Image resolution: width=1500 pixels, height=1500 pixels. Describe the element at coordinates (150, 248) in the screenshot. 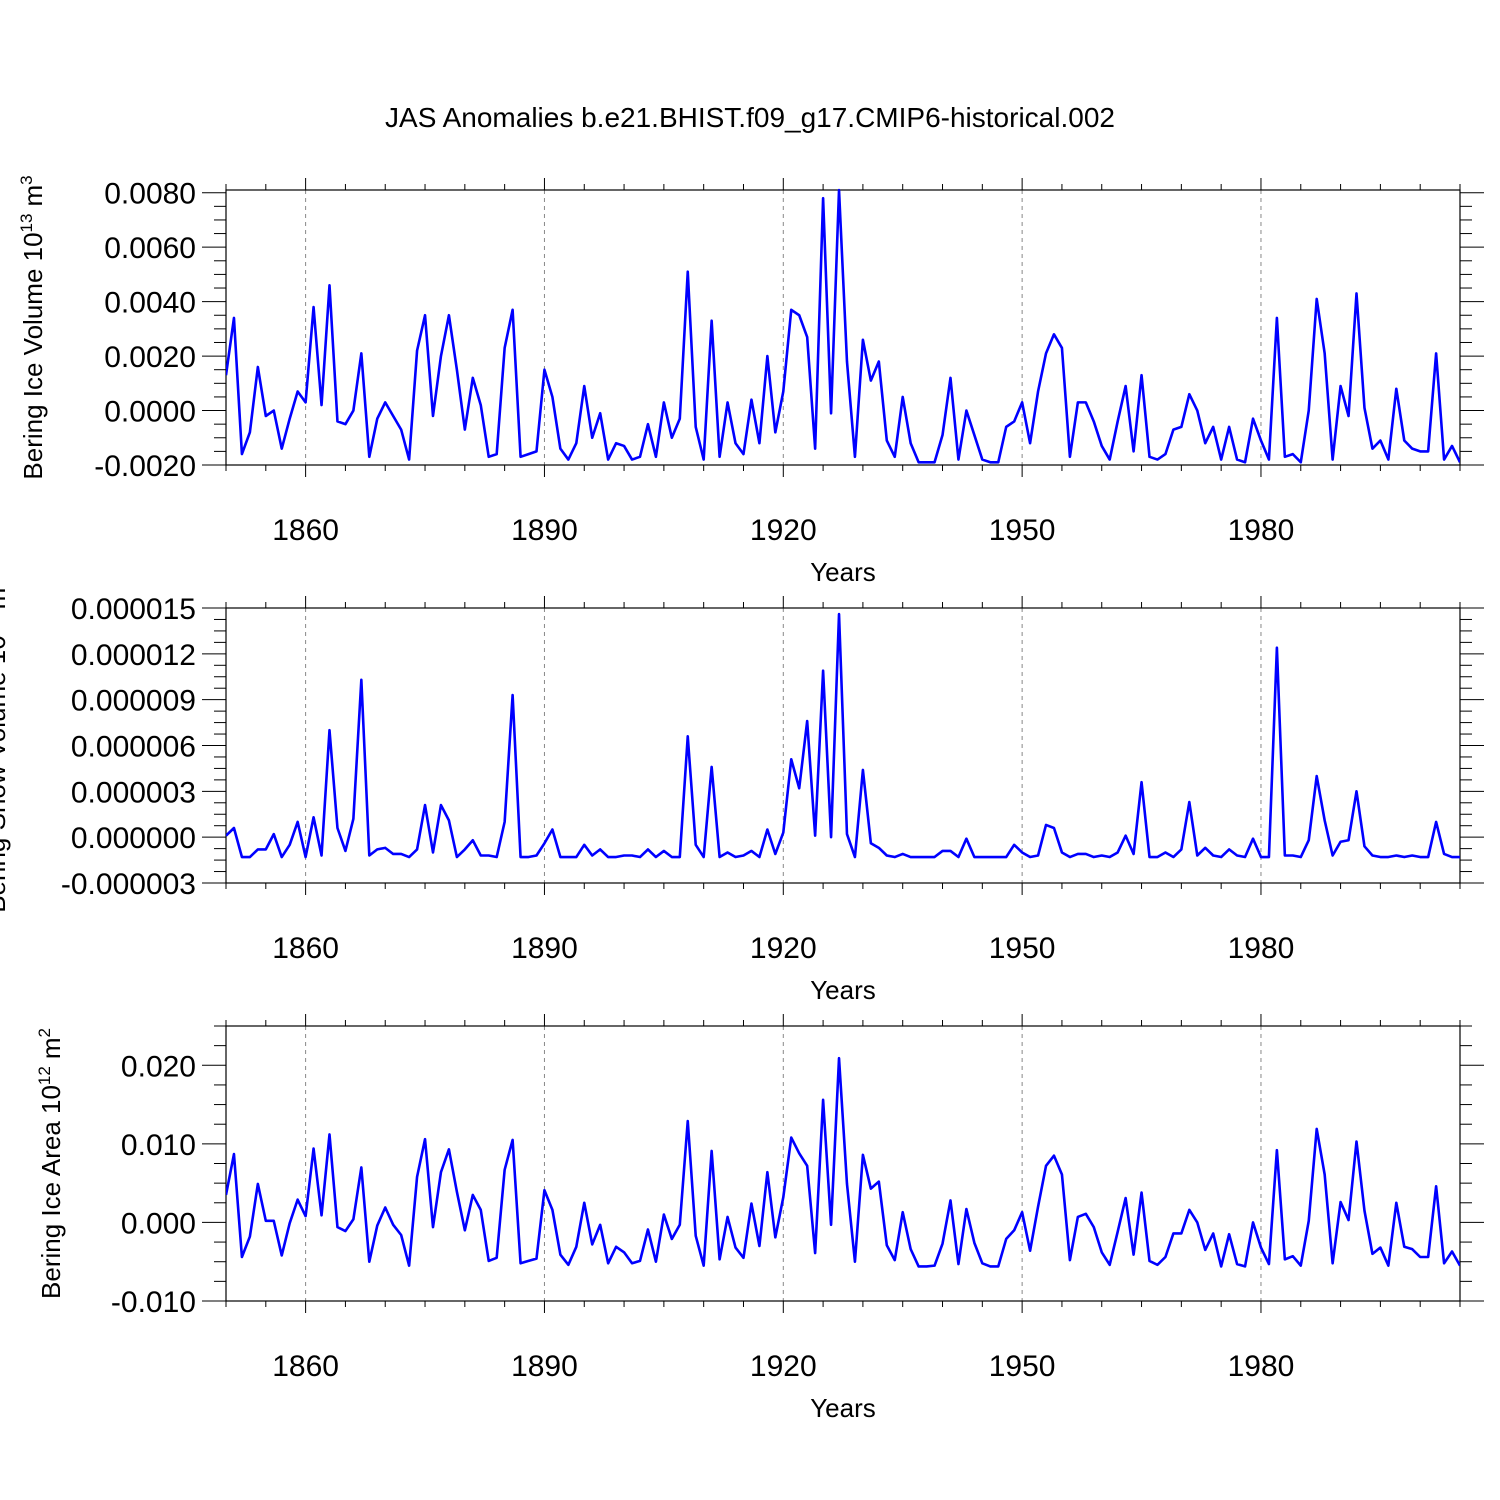

I see `y-tick-label: 0.0060` at that location.